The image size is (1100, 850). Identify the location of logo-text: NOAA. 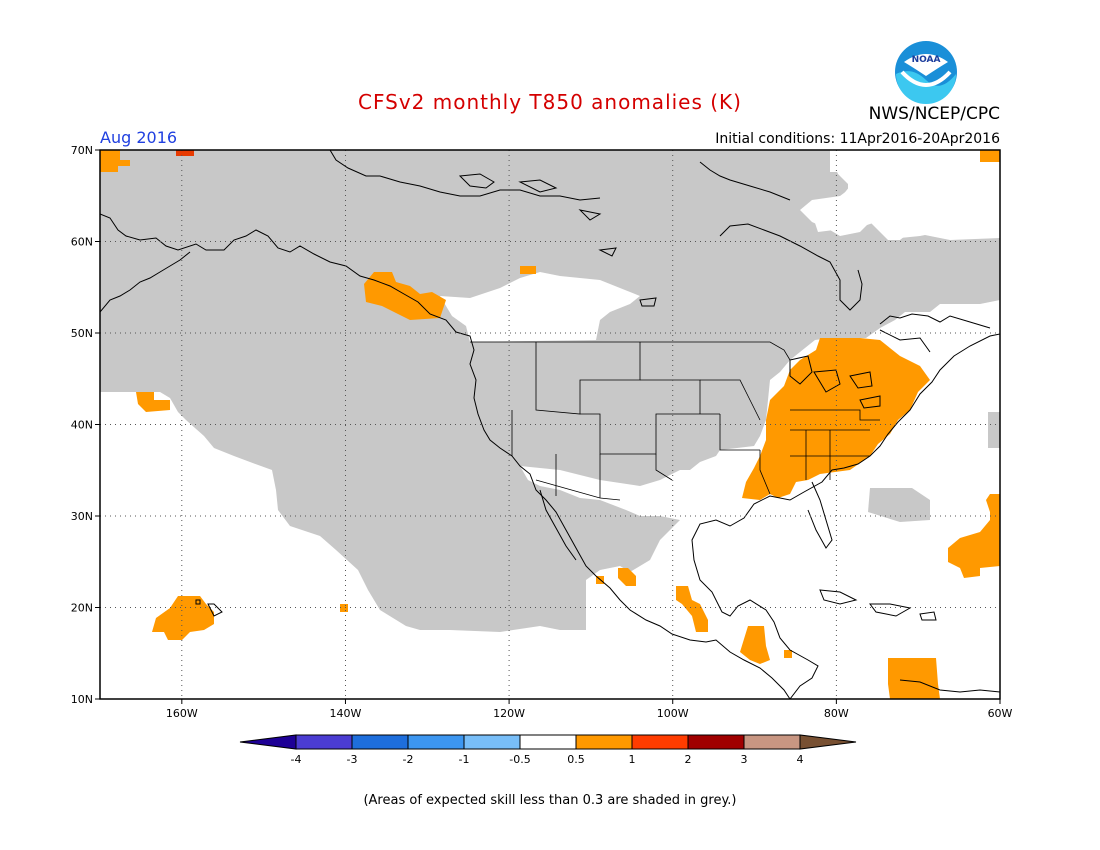
(926, 60).